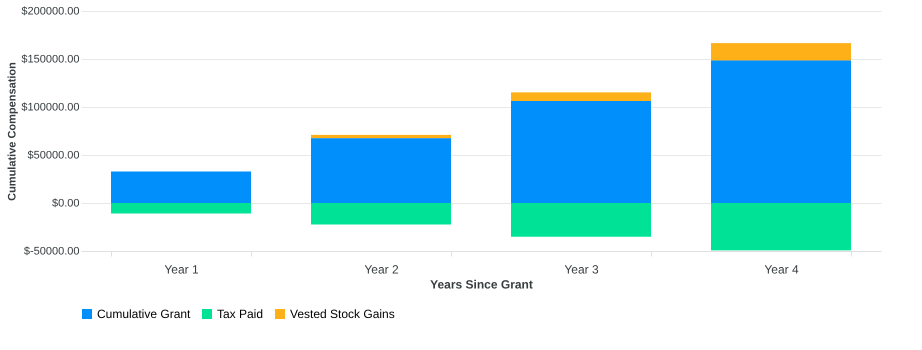 The height and width of the screenshot is (350, 922). What do you see at coordinates (50, 108) in the screenshot?
I see `y-tick-label: $100000.00` at bounding box center [50, 108].